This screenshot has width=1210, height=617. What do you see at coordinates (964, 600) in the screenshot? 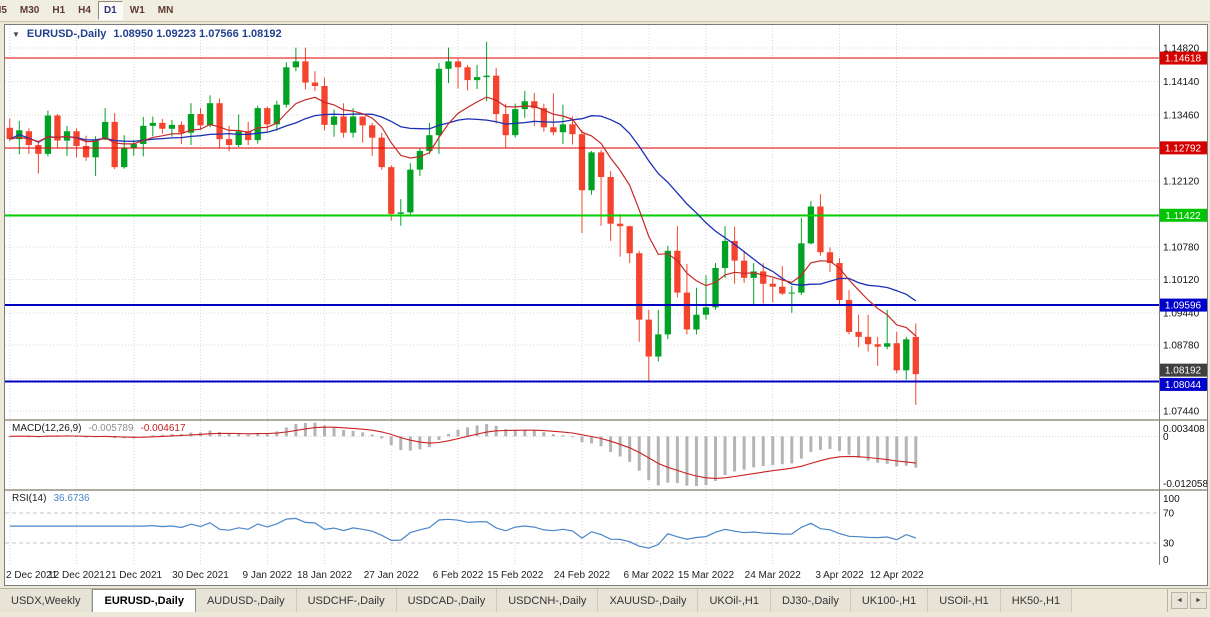
I see `tab-usoil-h1: USOil-,H1` at bounding box center [964, 600].